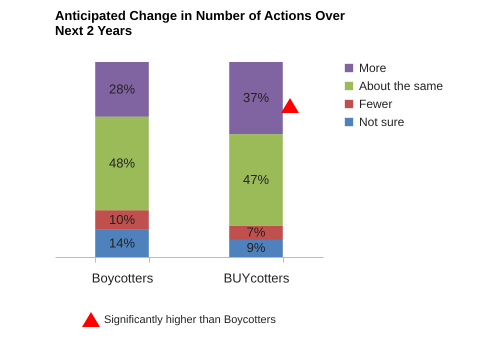  I want to click on data-label: 9%, so click(256, 248).